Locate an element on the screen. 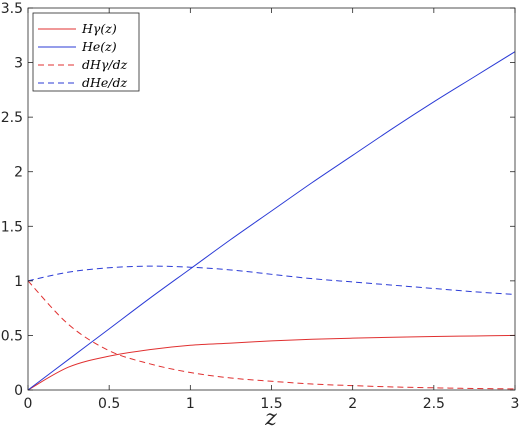 The image size is (520, 435). x-tick-label: 2 is located at coordinates (352, 404).